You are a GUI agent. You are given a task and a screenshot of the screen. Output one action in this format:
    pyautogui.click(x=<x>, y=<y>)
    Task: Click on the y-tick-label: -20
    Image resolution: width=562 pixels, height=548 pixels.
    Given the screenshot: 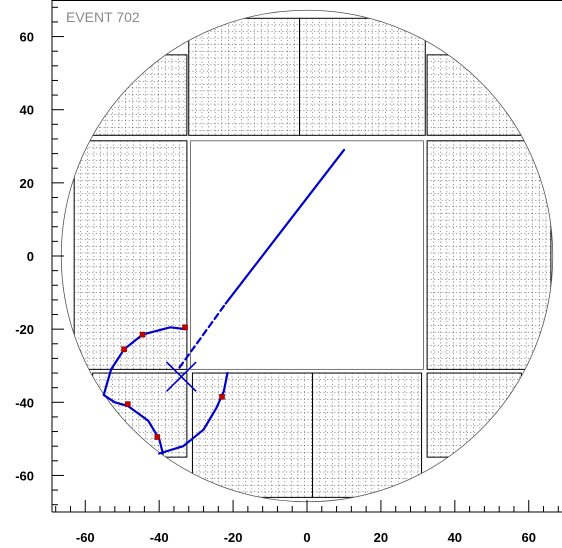 What is the action you would take?
    pyautogui.click(x=24, y=329)
    